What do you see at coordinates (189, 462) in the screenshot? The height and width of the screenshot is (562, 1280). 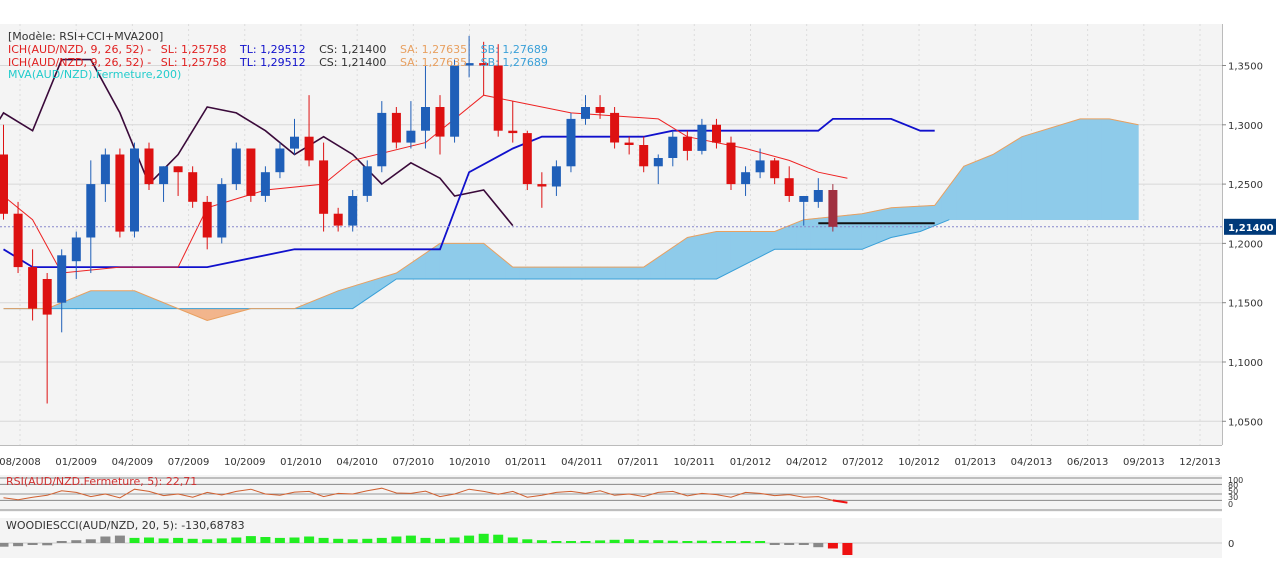 I see `time-tick-label: 07/2009` at bounding box center [189, 462].